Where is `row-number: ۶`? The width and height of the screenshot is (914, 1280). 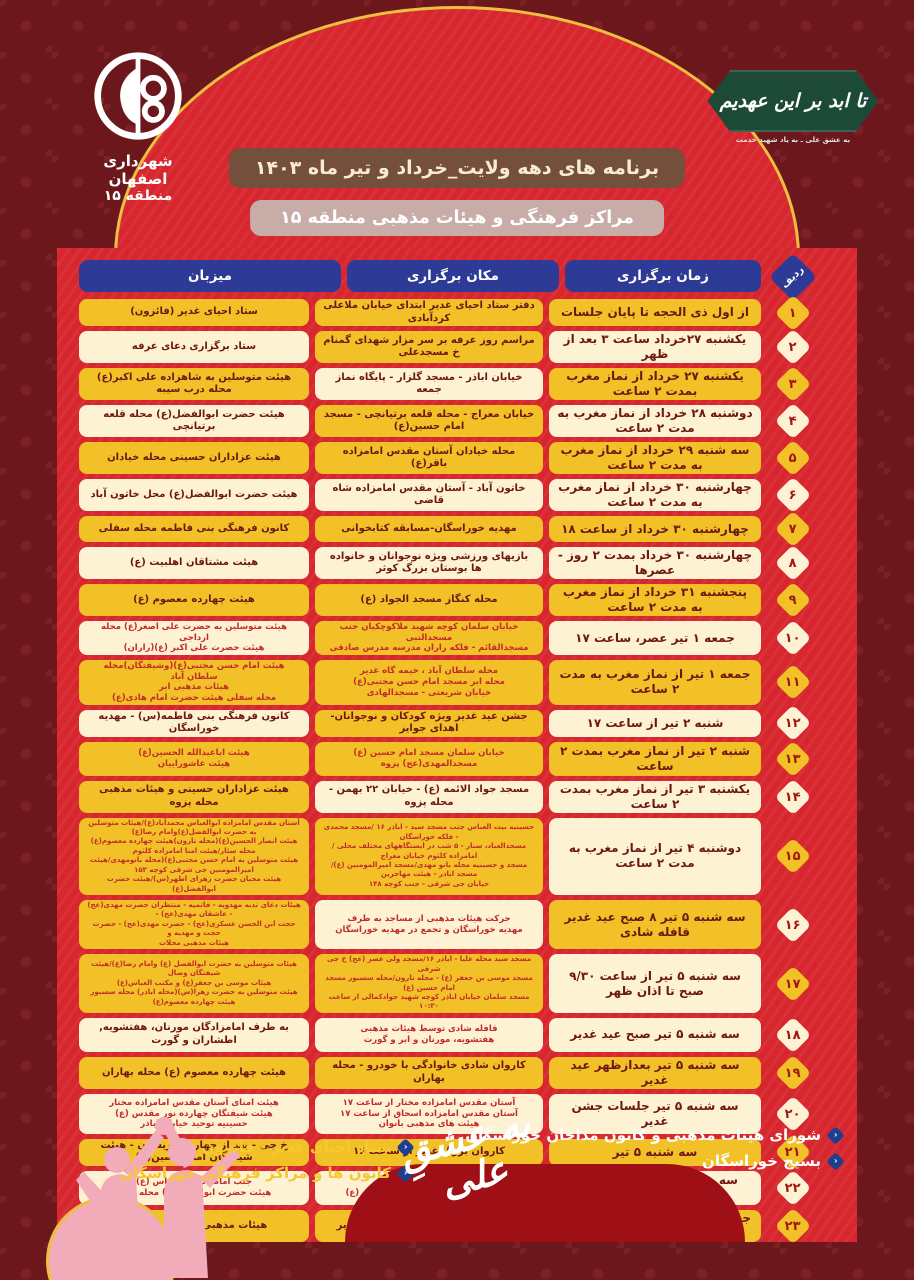
row-number: ۶ is located at coordinates (793, 495).